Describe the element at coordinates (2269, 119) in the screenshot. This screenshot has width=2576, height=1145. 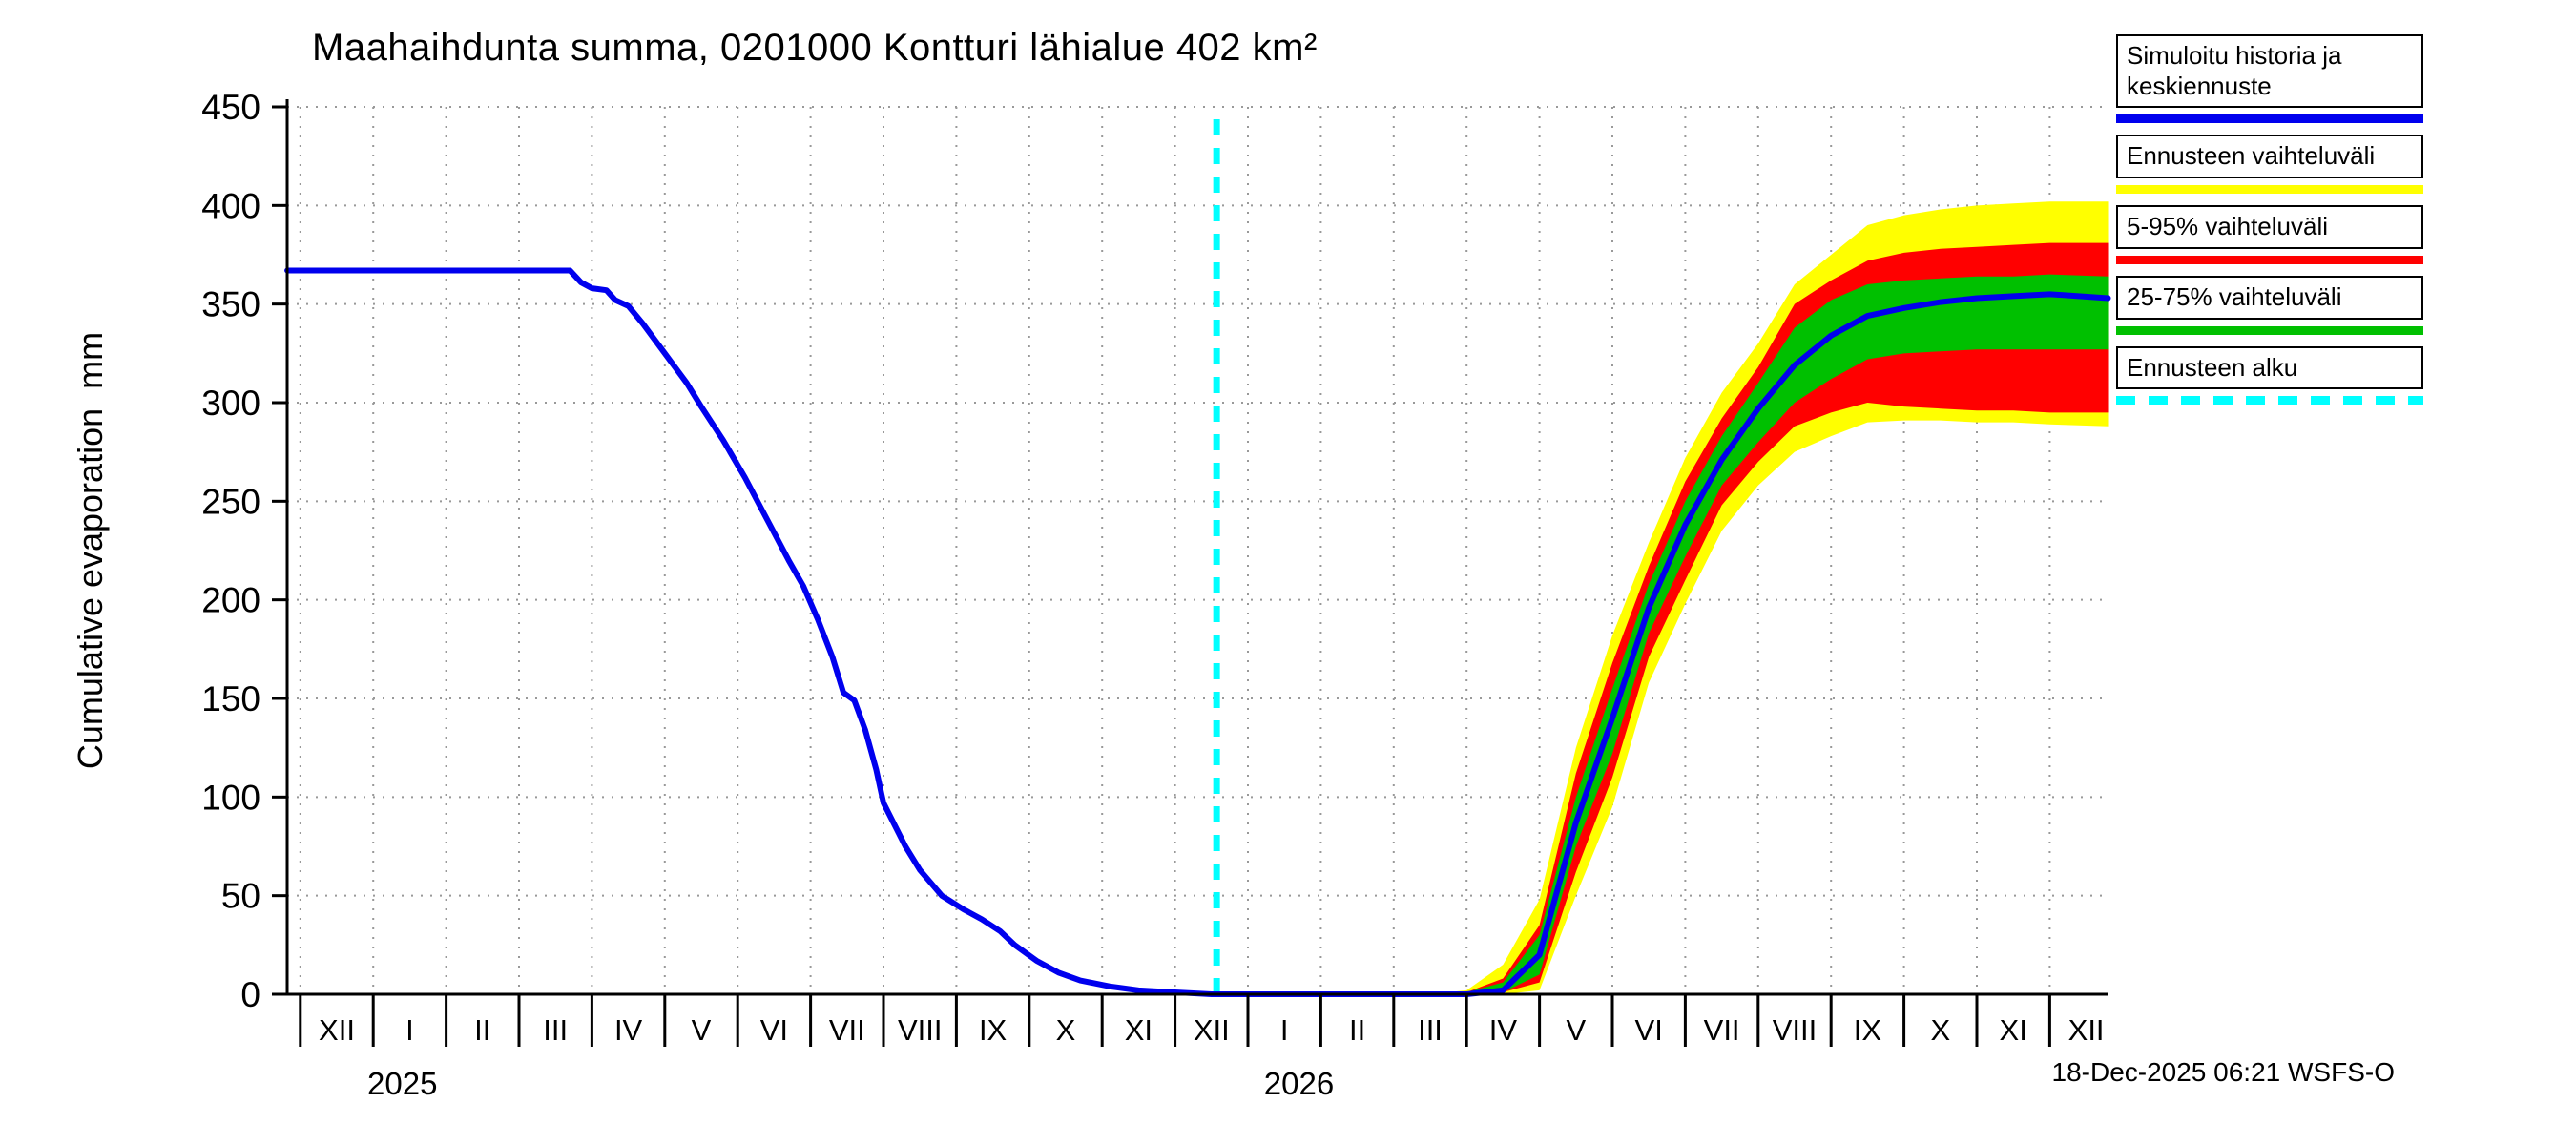
I see `legend-line-history-mean` at that location.